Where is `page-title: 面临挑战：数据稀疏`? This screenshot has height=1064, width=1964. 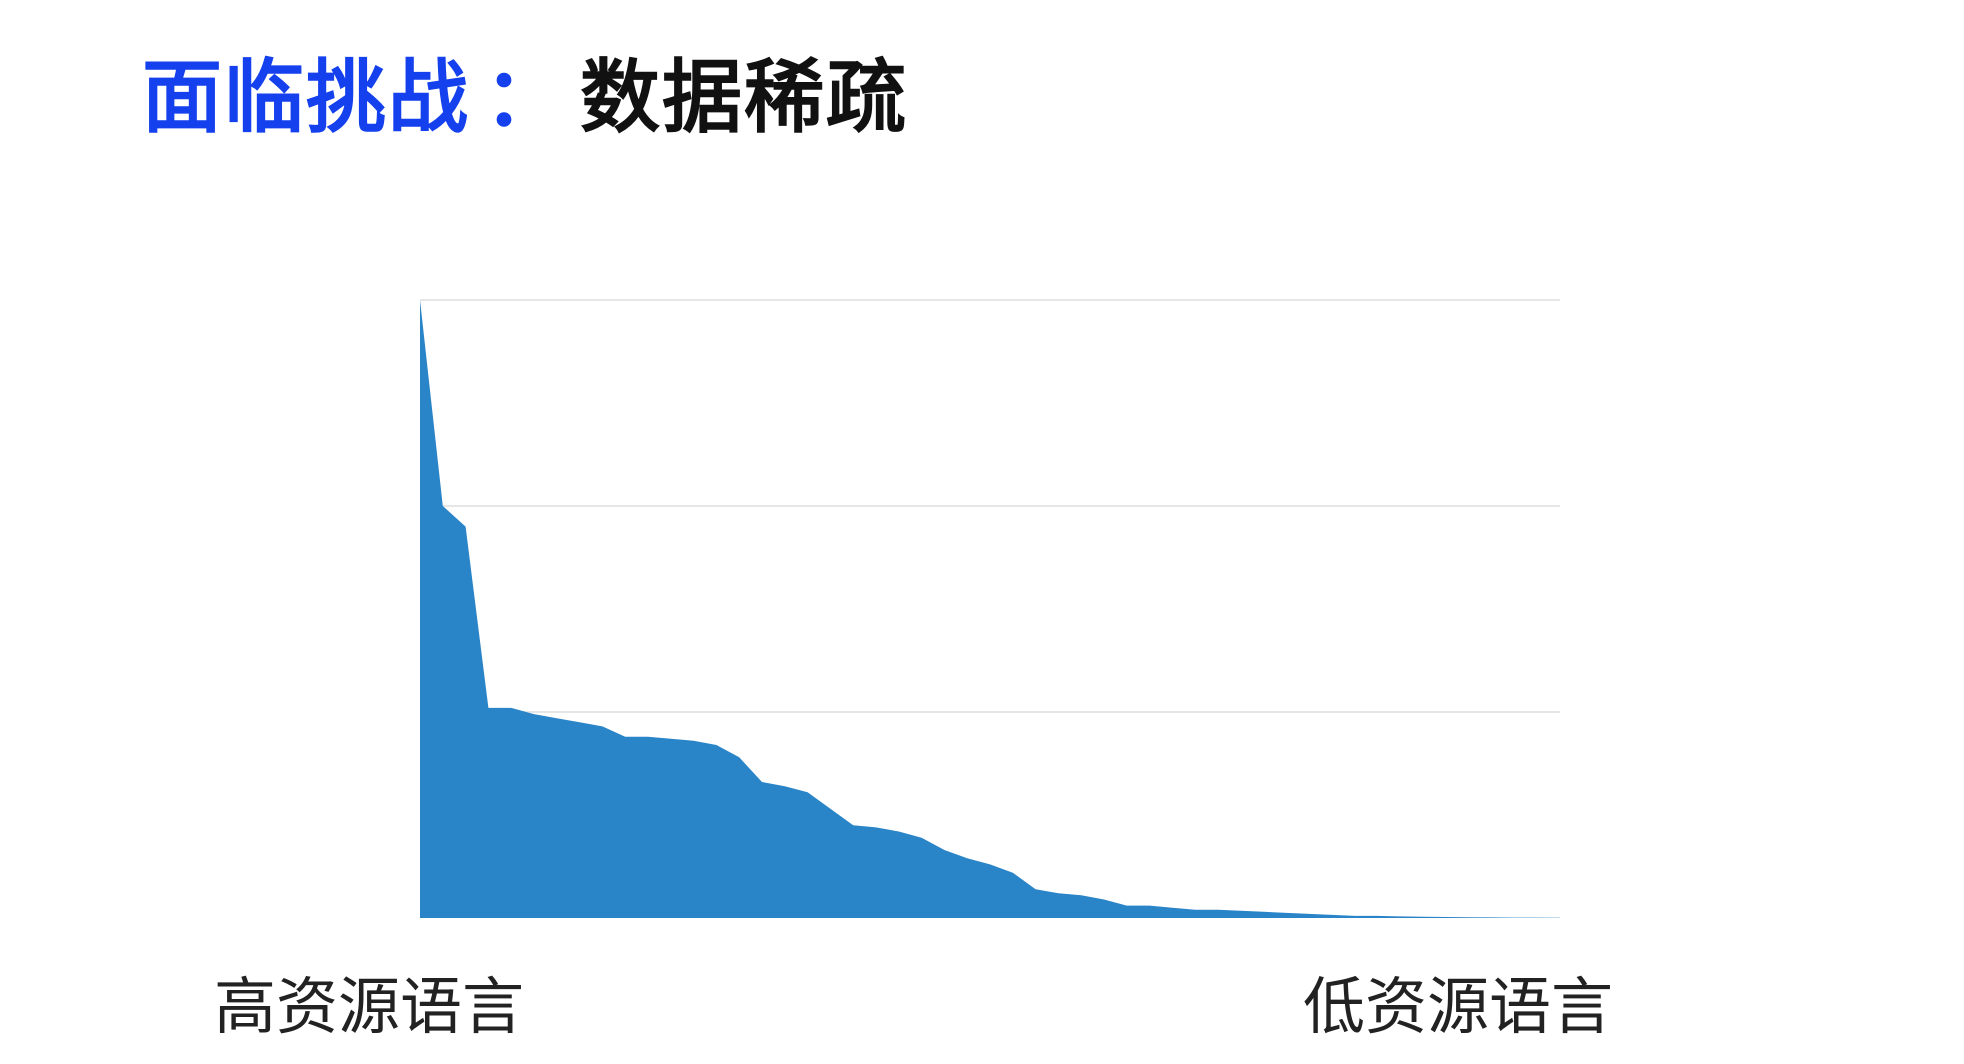
page-title: 面临挑战：数据稀疏 is located at coordinates (525, 98).